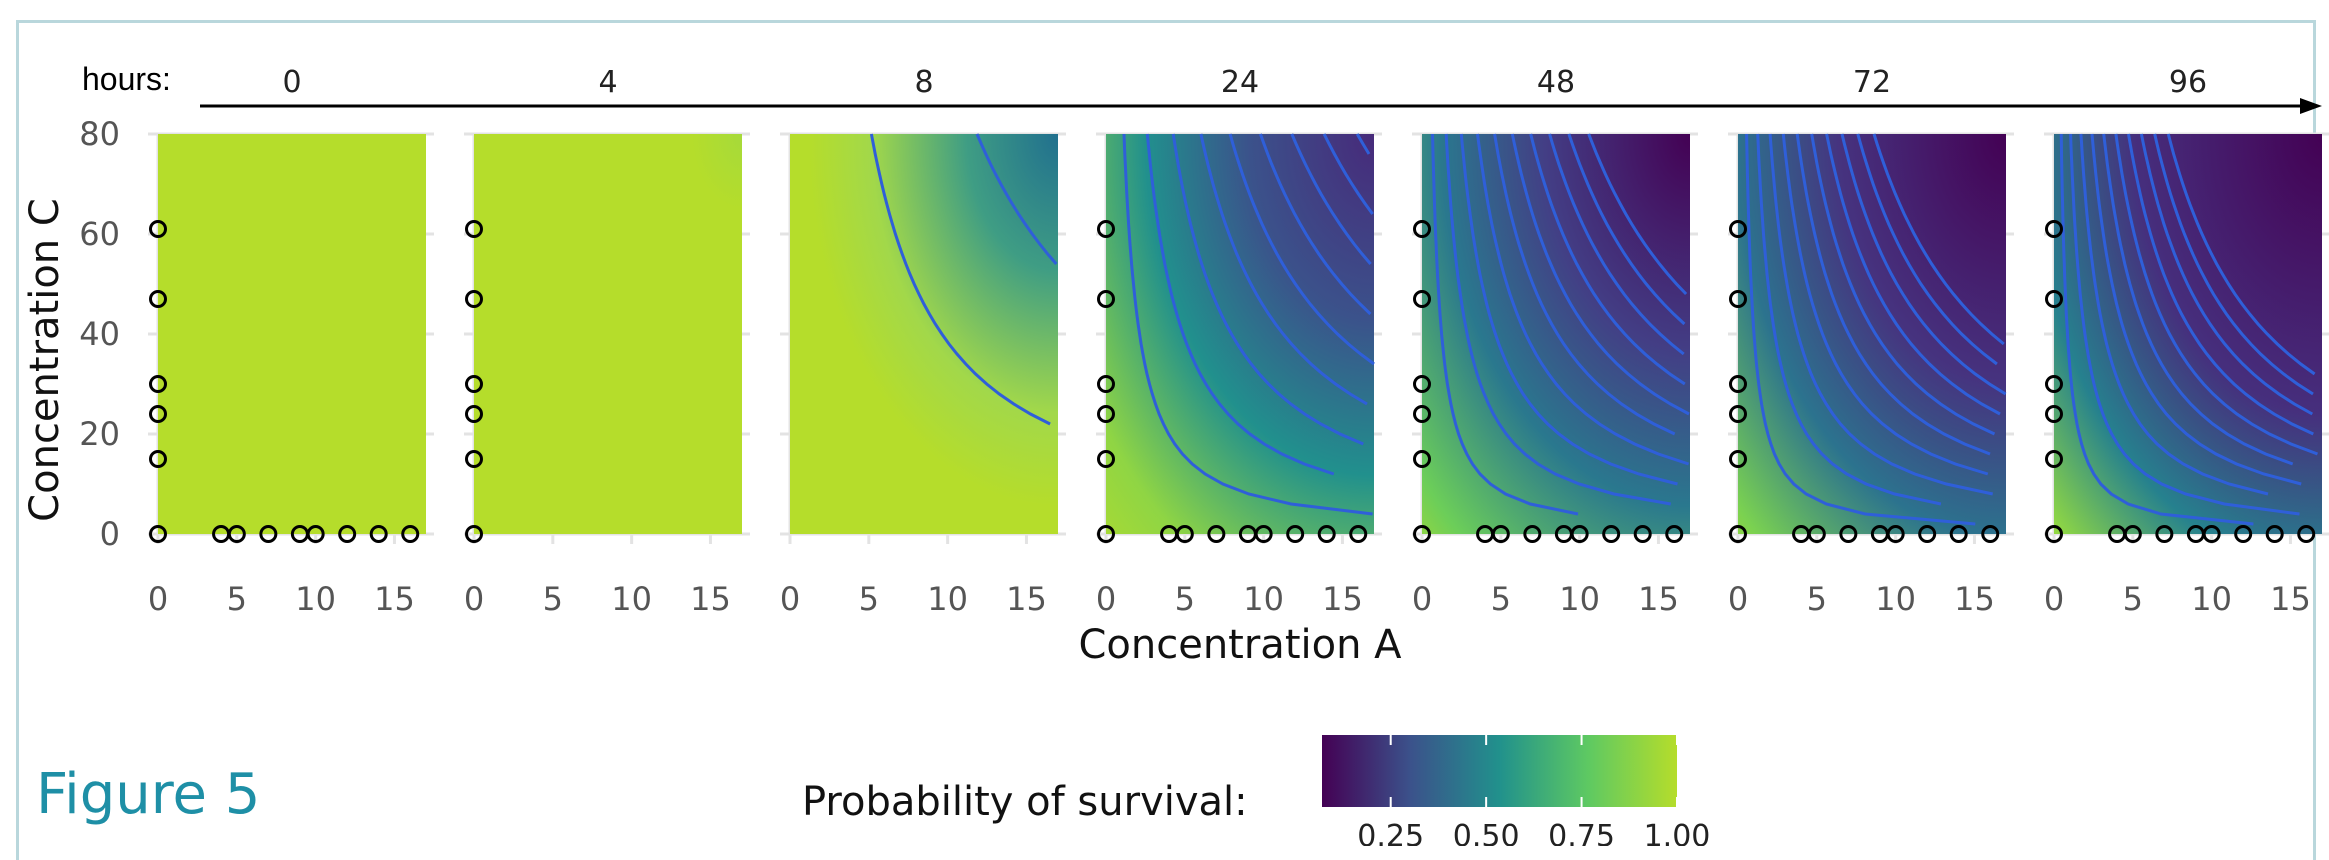  What do you see at coordinates (110, 534) in the screenshot?
I see `y-tick-label: 0` at bounding box center [110, 534].